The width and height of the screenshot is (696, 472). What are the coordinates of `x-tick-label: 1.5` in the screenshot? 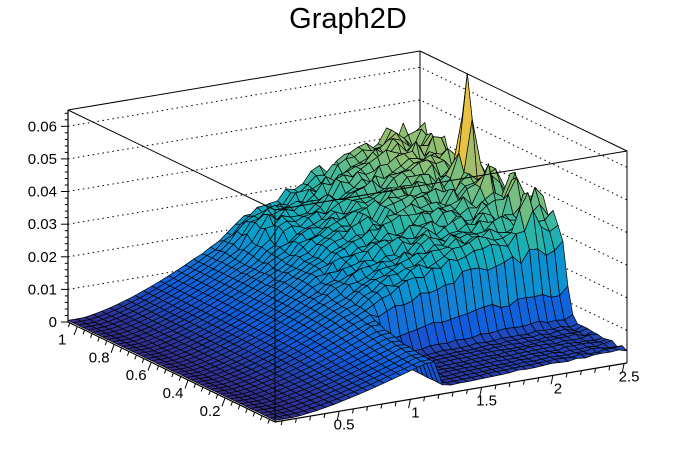 It's located at (486, 400).